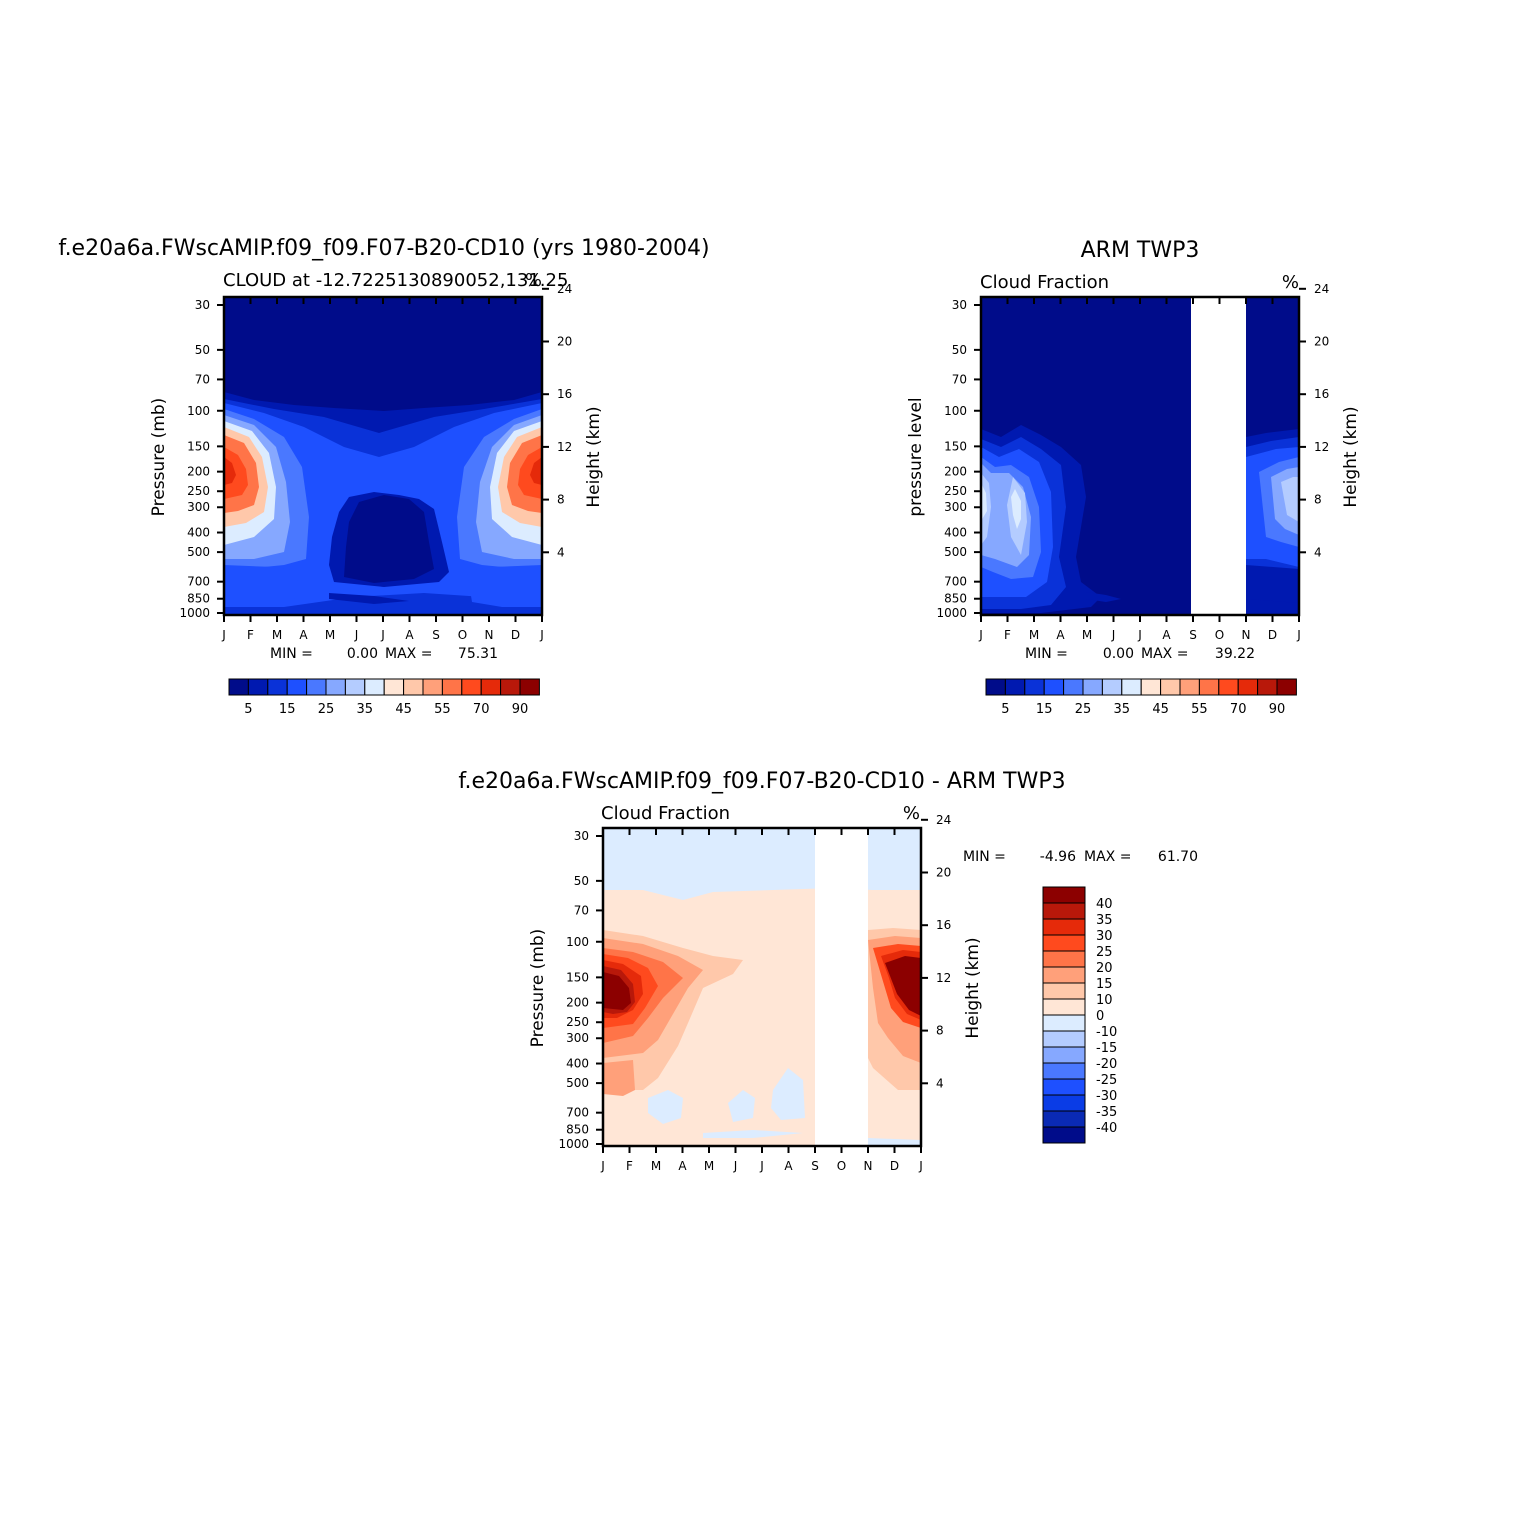  What do you see at coordinates (577, 1003) in the screenshot?
I see `panel-diff-ytick-label-200: 200` at bounding box center [577, 1003].